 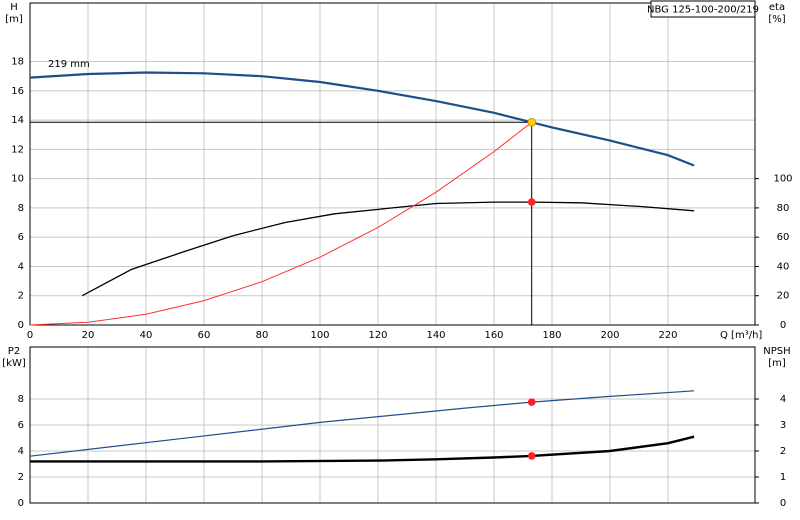 I want to click on x-tick-label: 80, so click(x=262, y=335).